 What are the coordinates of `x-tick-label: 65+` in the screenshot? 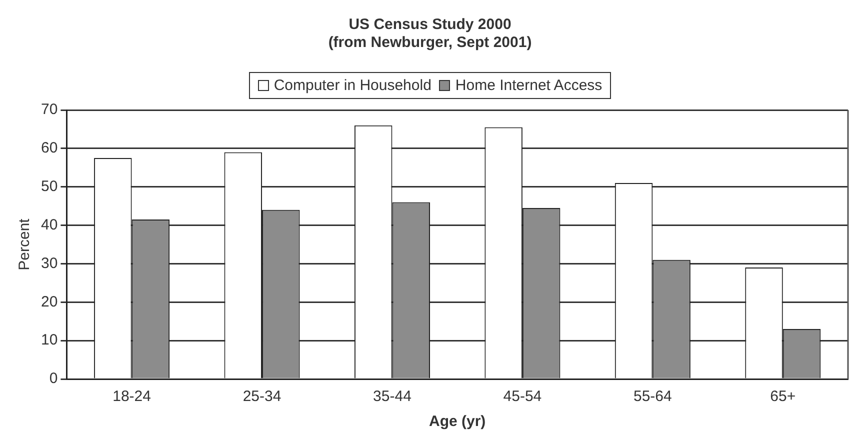 It's located at (783, 397).